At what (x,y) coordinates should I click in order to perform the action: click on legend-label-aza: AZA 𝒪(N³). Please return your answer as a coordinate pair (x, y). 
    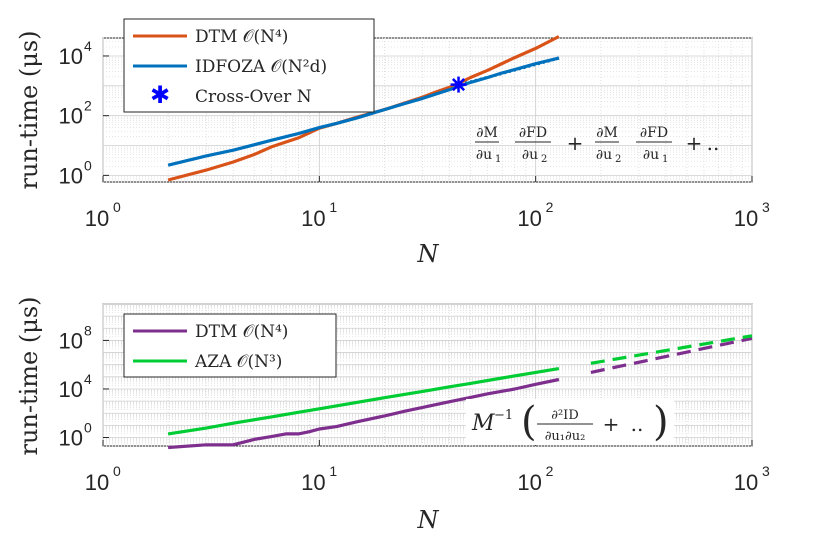
    Looking at the image, I should click on (238, 362).